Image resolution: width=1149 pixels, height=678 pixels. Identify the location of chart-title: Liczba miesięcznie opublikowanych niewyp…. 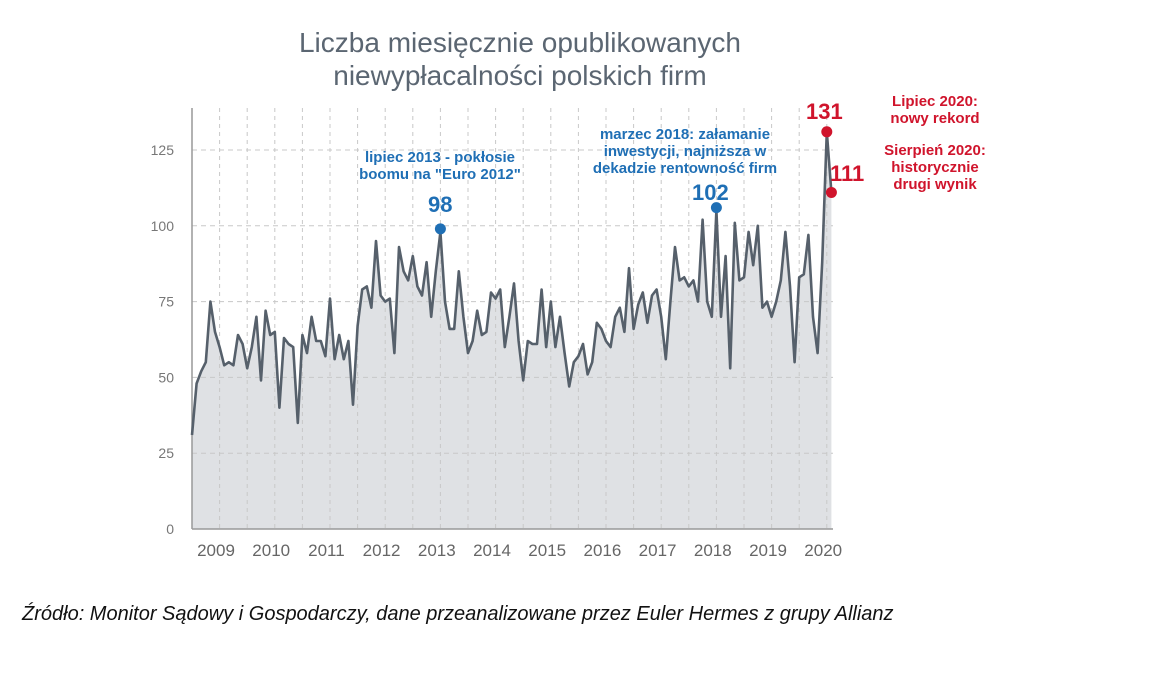
(520, 59).